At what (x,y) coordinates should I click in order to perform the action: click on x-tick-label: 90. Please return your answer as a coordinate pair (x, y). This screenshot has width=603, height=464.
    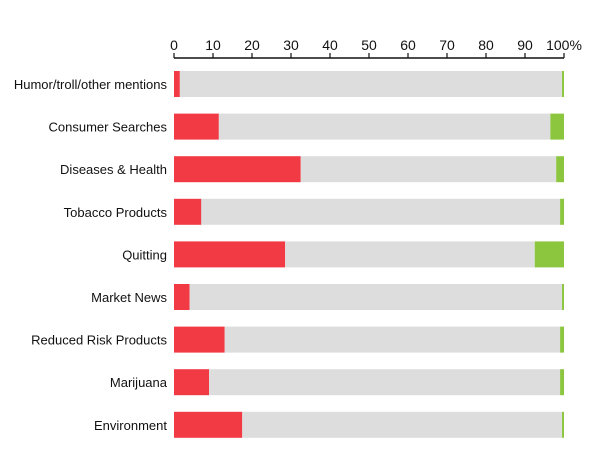
    Looking at the image, I should click on (525, 45).